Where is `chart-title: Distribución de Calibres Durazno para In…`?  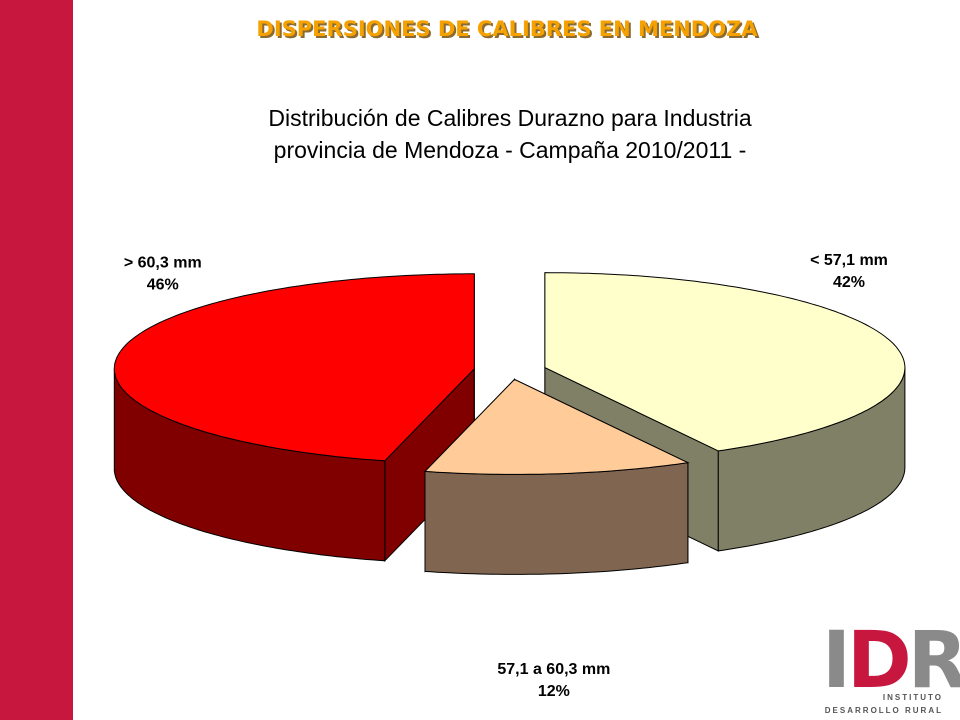
chart-title: Distribución de Calibres Durazno para In… is located at coordinates (509, 118).